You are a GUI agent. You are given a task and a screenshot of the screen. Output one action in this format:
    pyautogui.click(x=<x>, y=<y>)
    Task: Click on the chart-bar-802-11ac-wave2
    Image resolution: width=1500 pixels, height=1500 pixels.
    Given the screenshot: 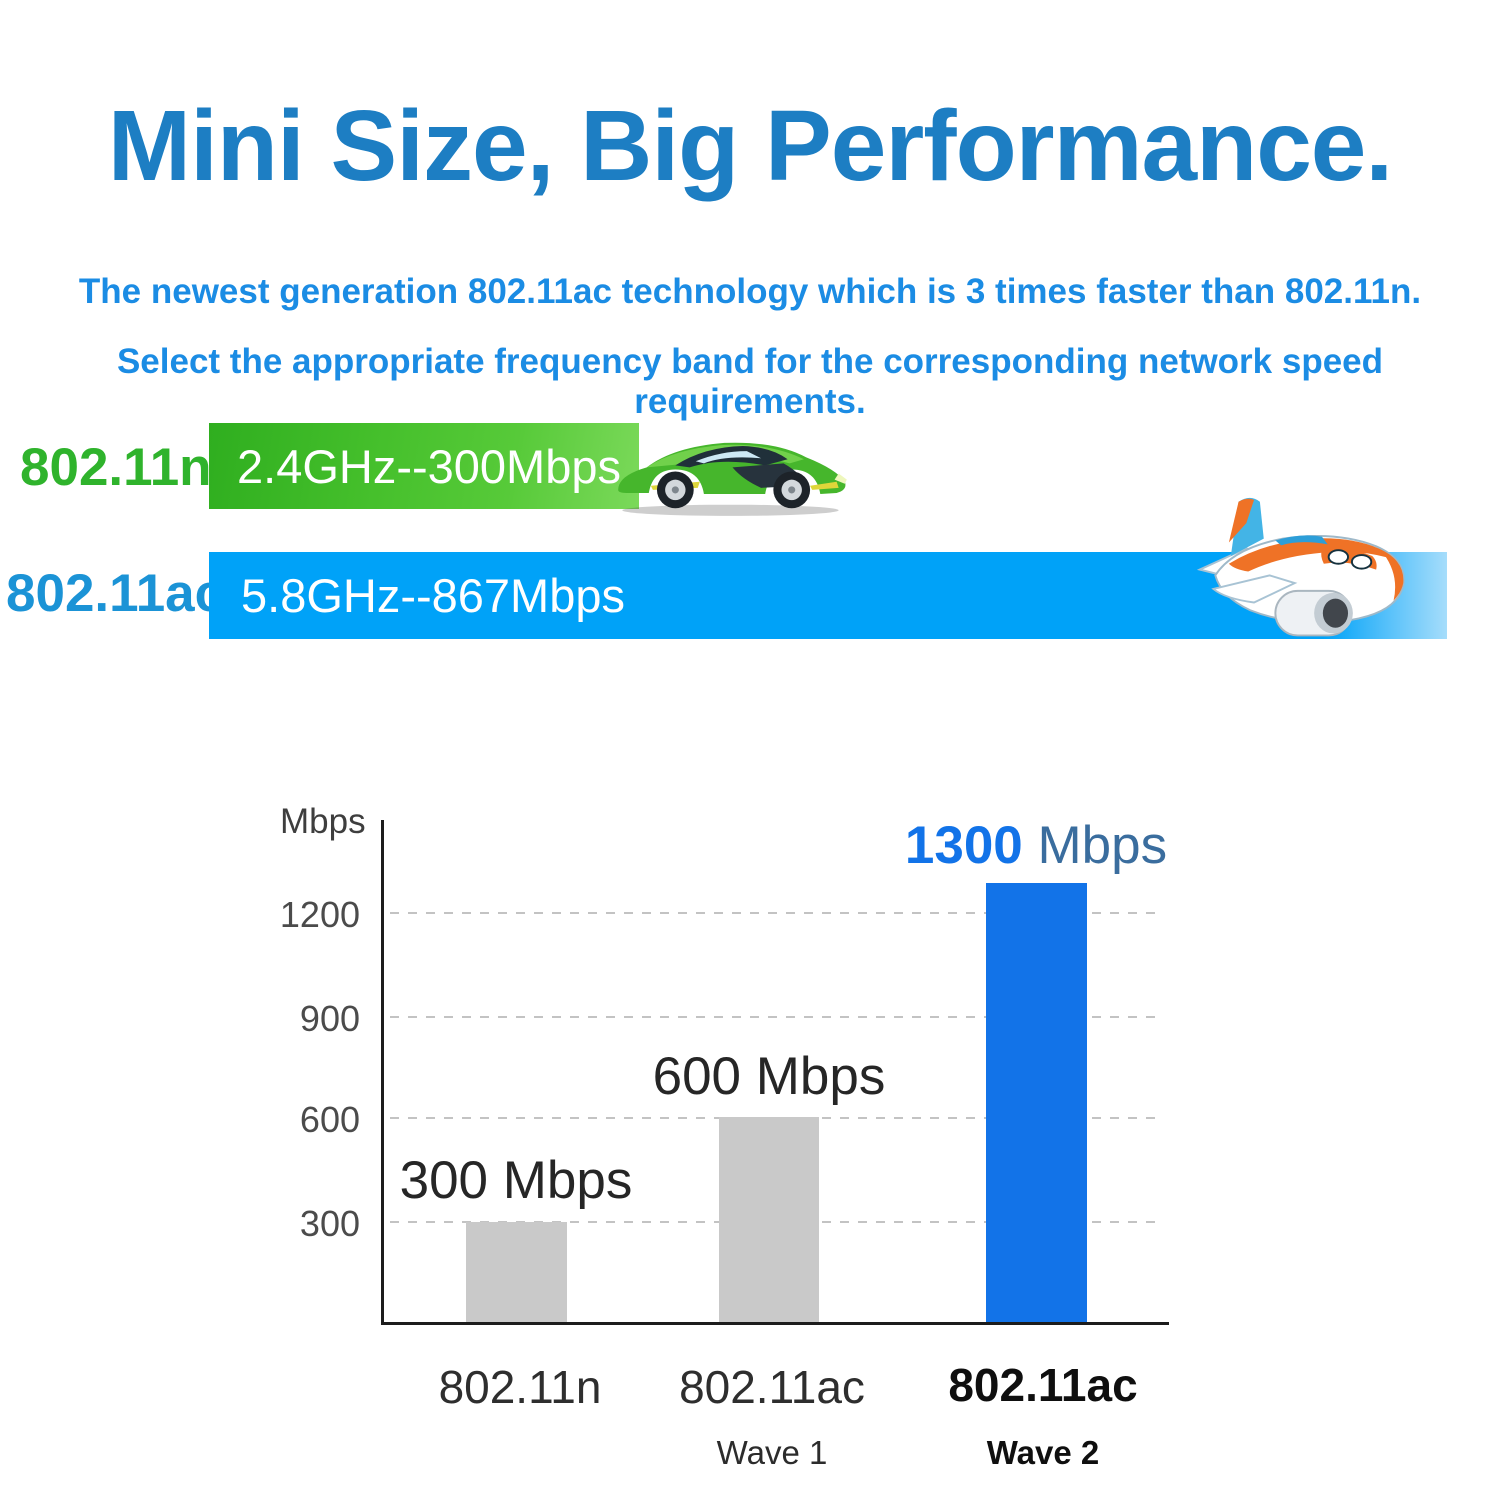 What is the action you would take?
    pyautogui.click(x=1036, y=1102)
    